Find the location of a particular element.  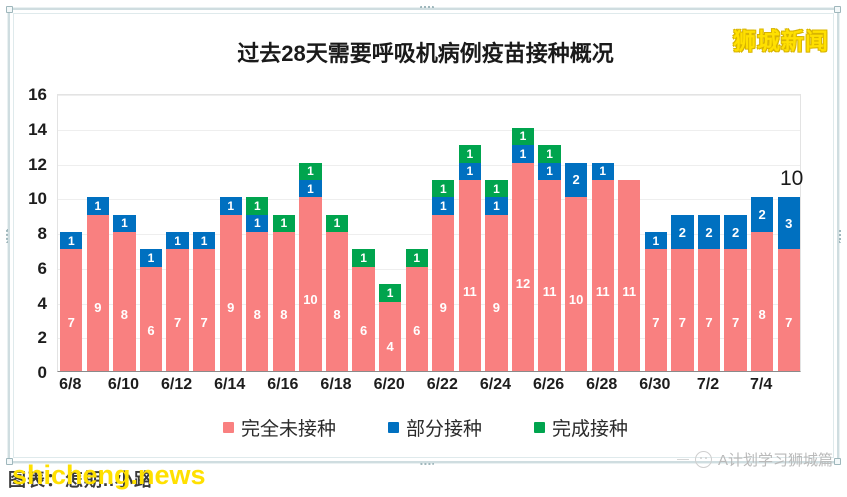

bar-column: 1 1 8 is located at coordinates (257, 284).